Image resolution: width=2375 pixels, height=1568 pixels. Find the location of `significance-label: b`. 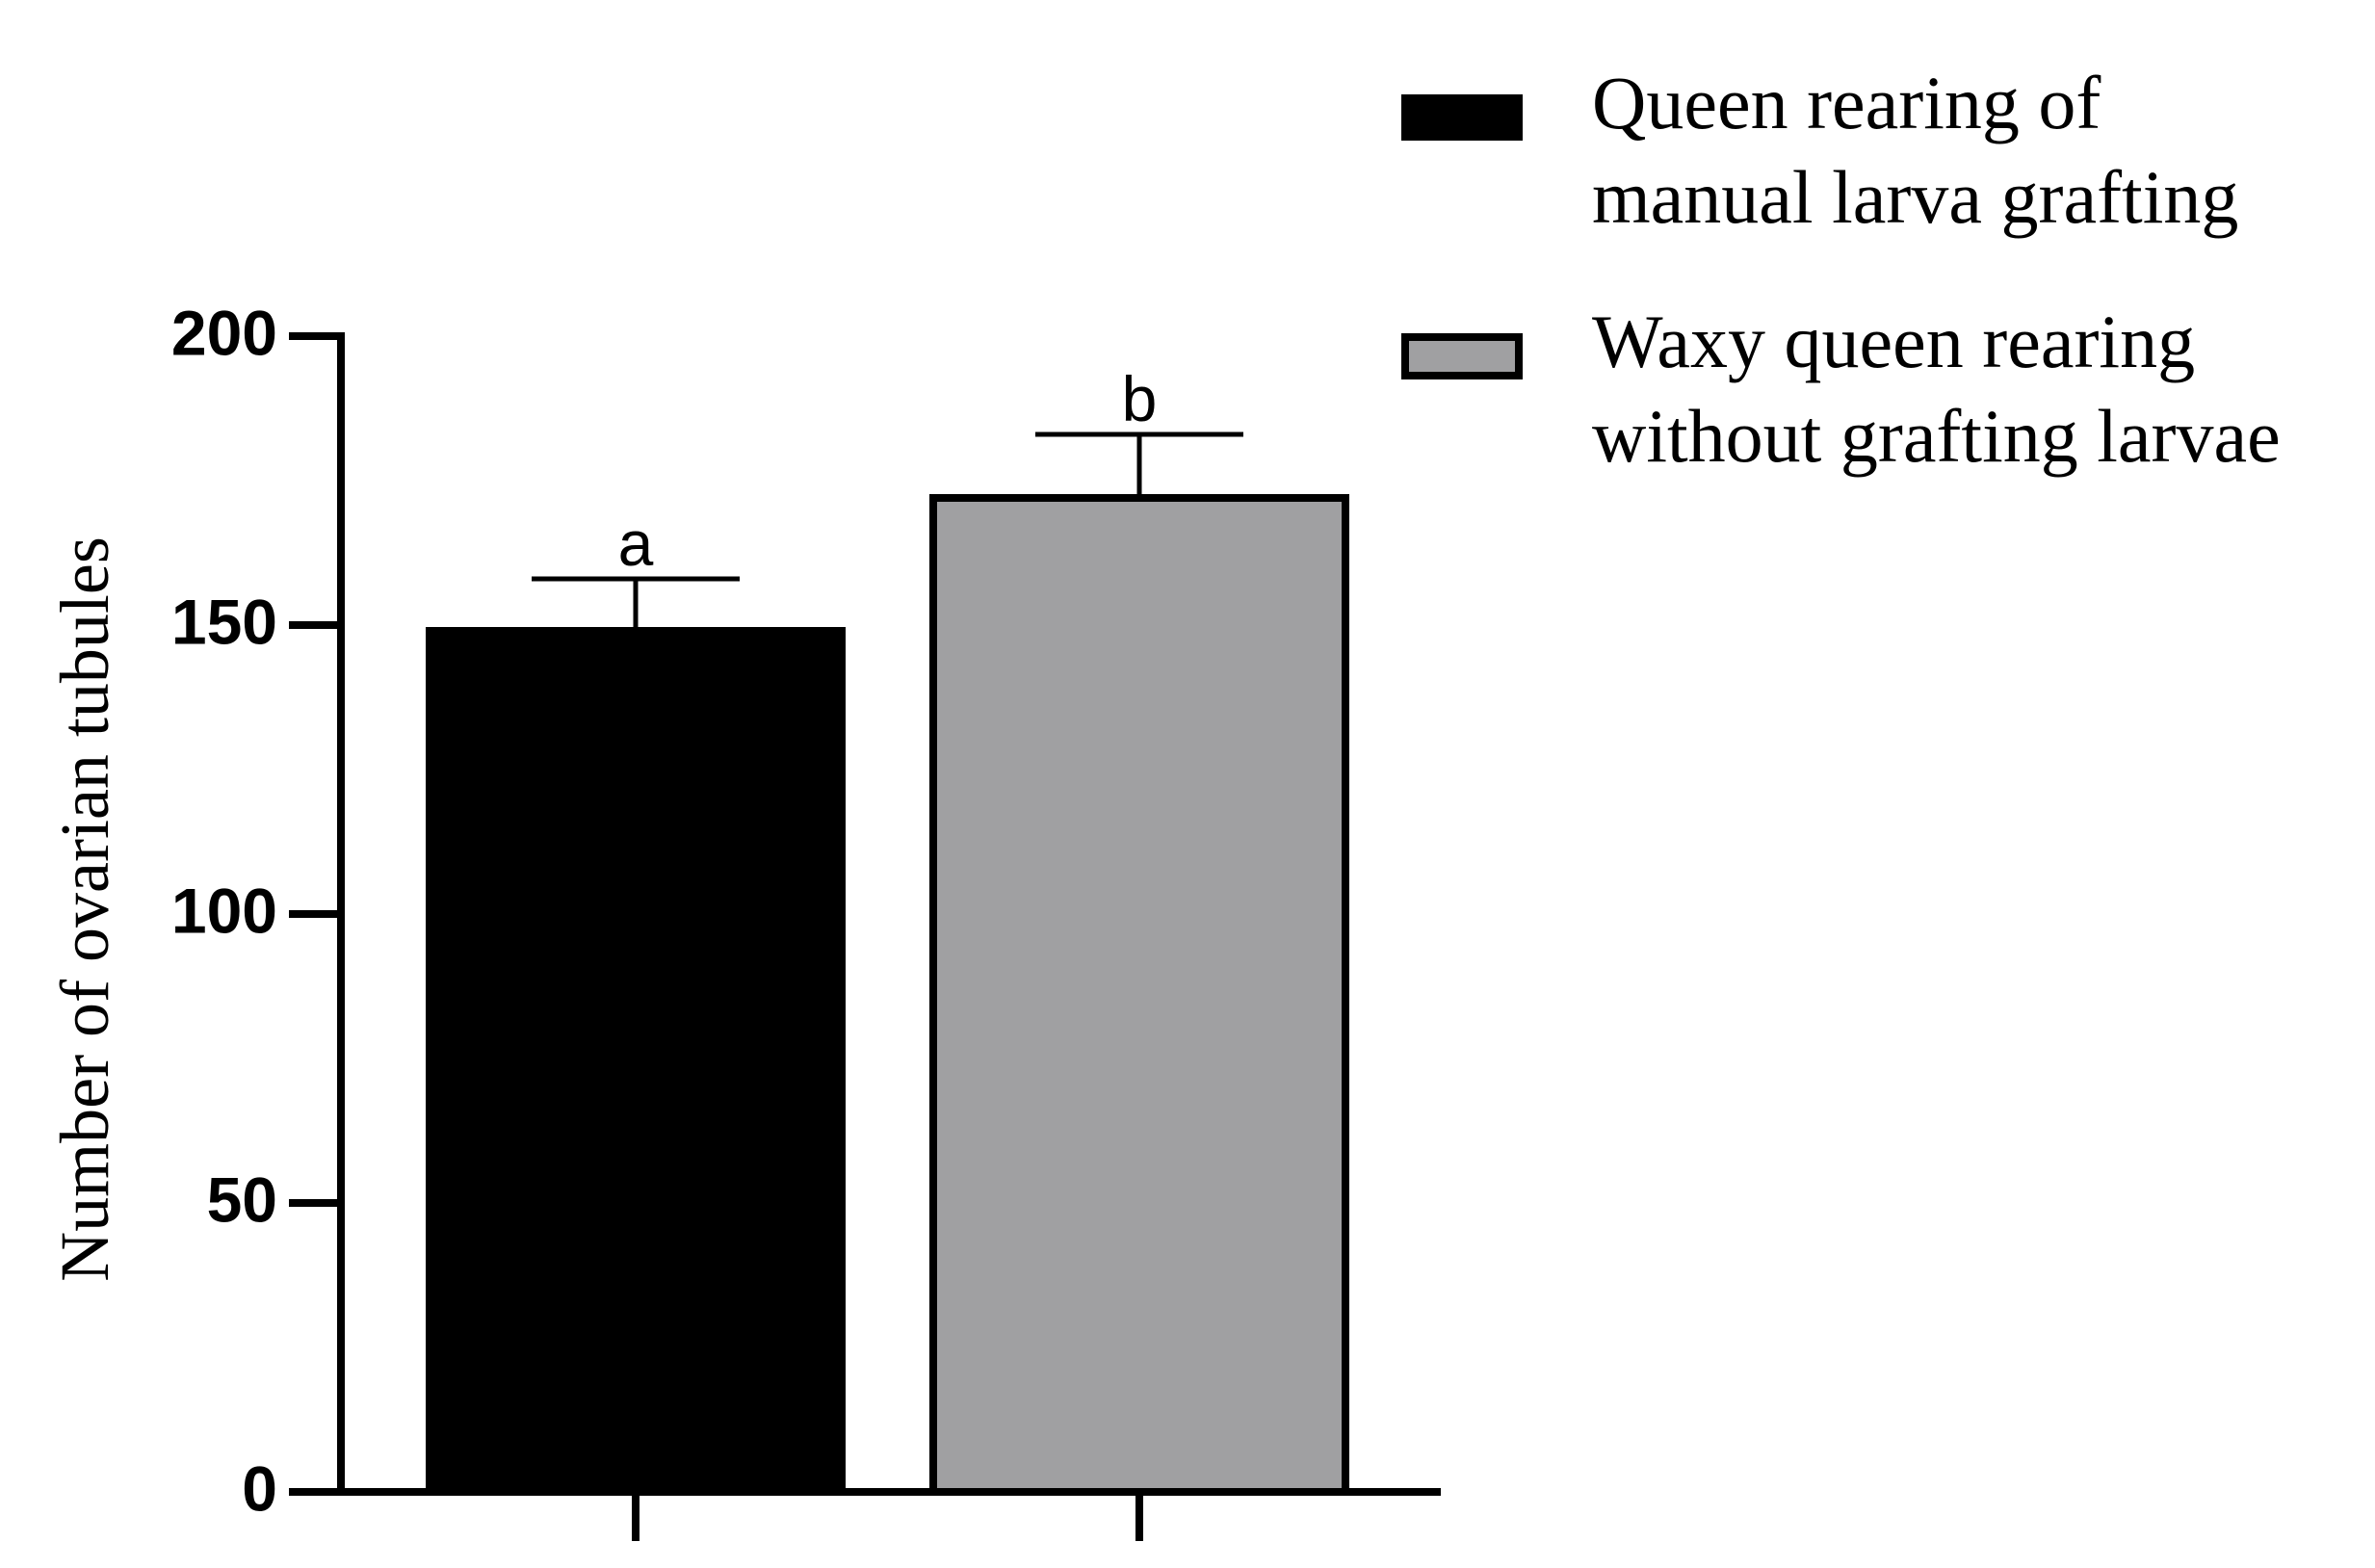

significance-label: b is located at coordinates (1140, 398).